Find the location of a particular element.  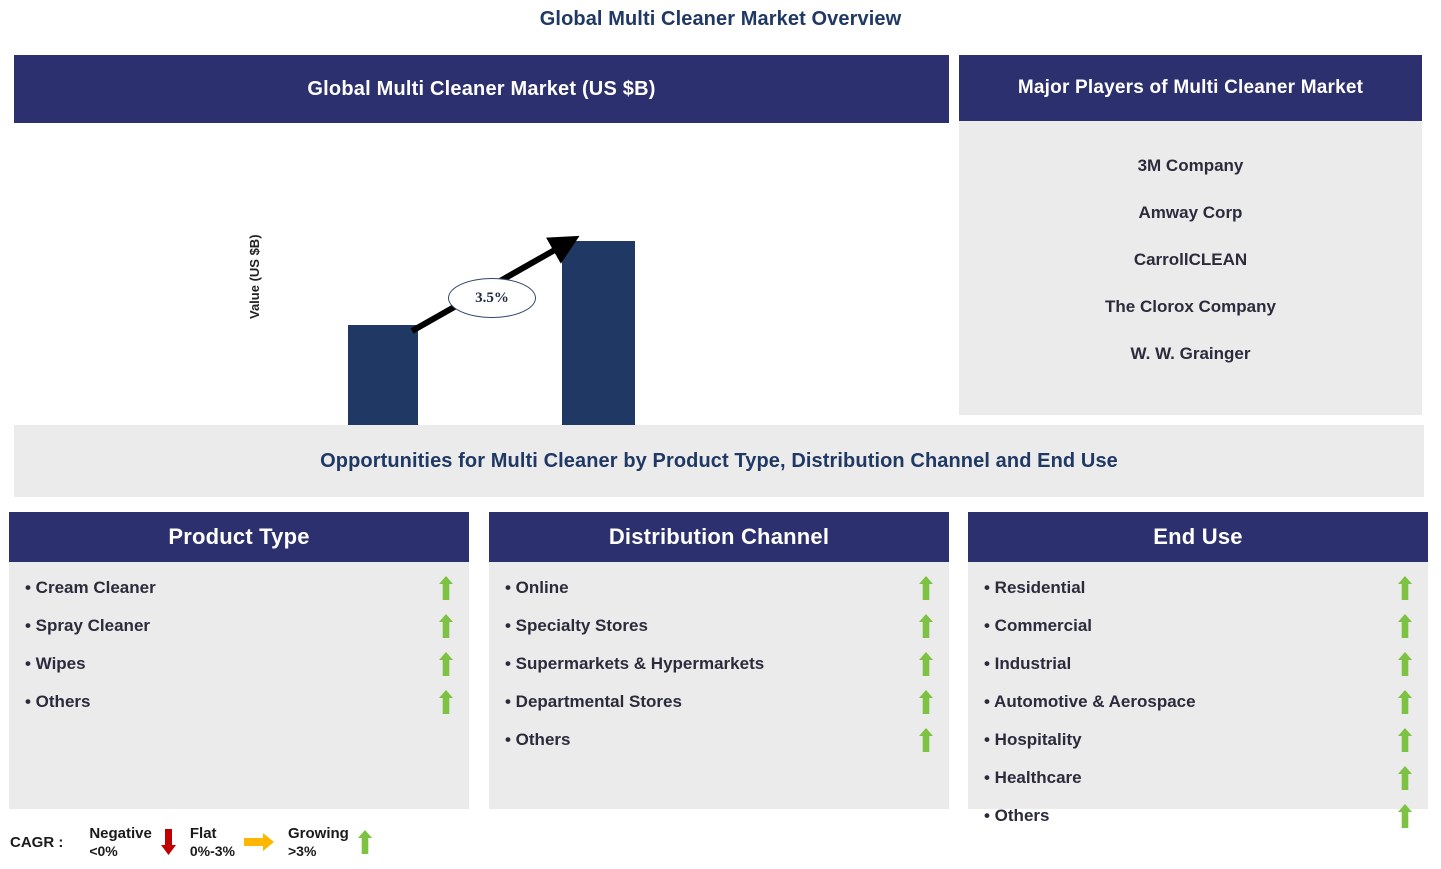

list-item: • Specialty Stores is located at coordinates (719, 626).